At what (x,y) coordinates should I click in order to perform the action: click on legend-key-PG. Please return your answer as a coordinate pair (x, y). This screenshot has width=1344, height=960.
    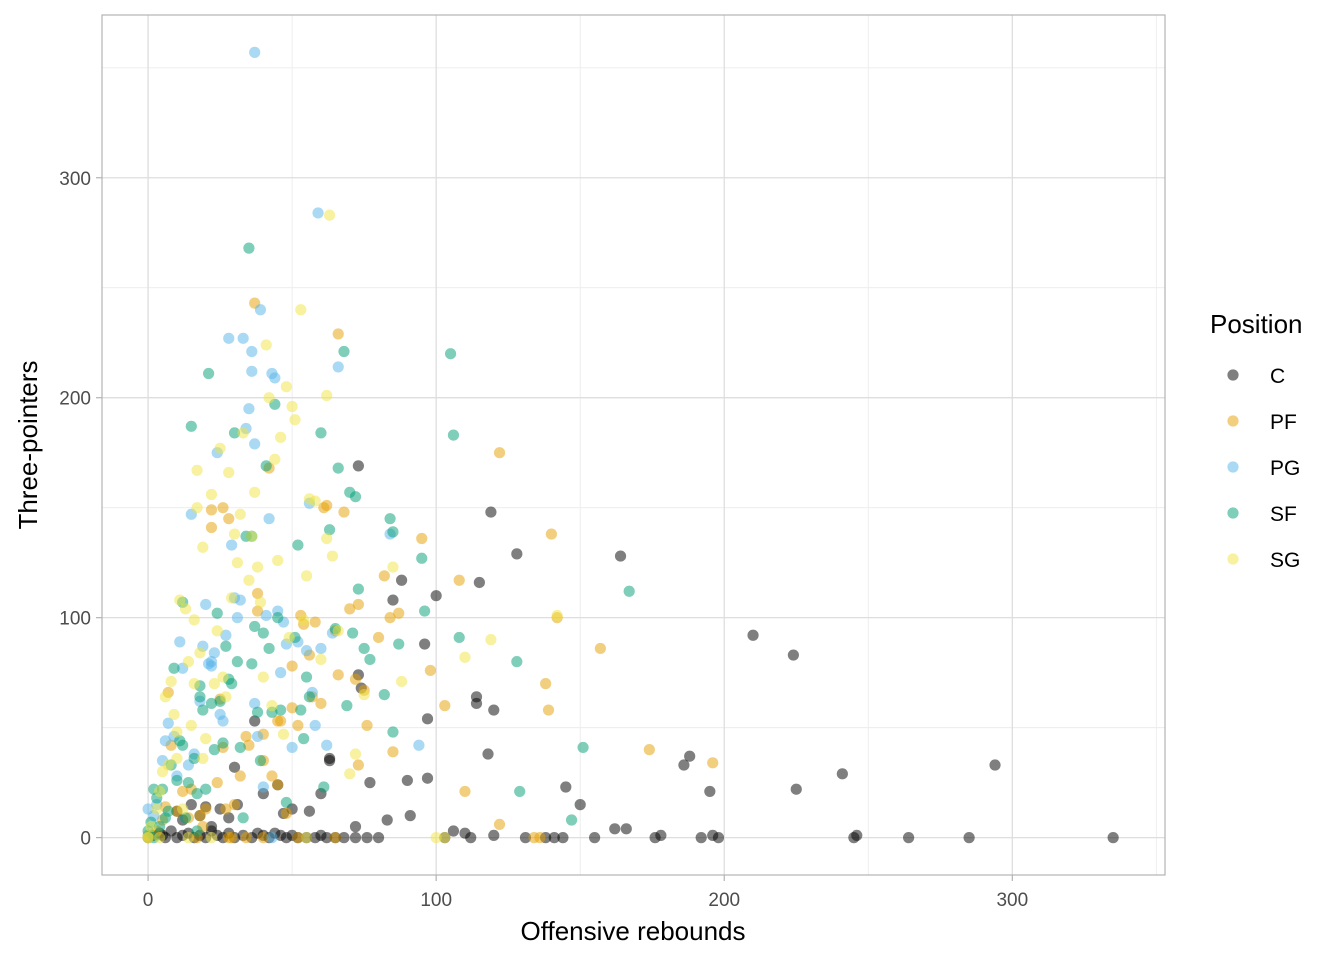
    Looking at the image, I should click on (1233, 467).